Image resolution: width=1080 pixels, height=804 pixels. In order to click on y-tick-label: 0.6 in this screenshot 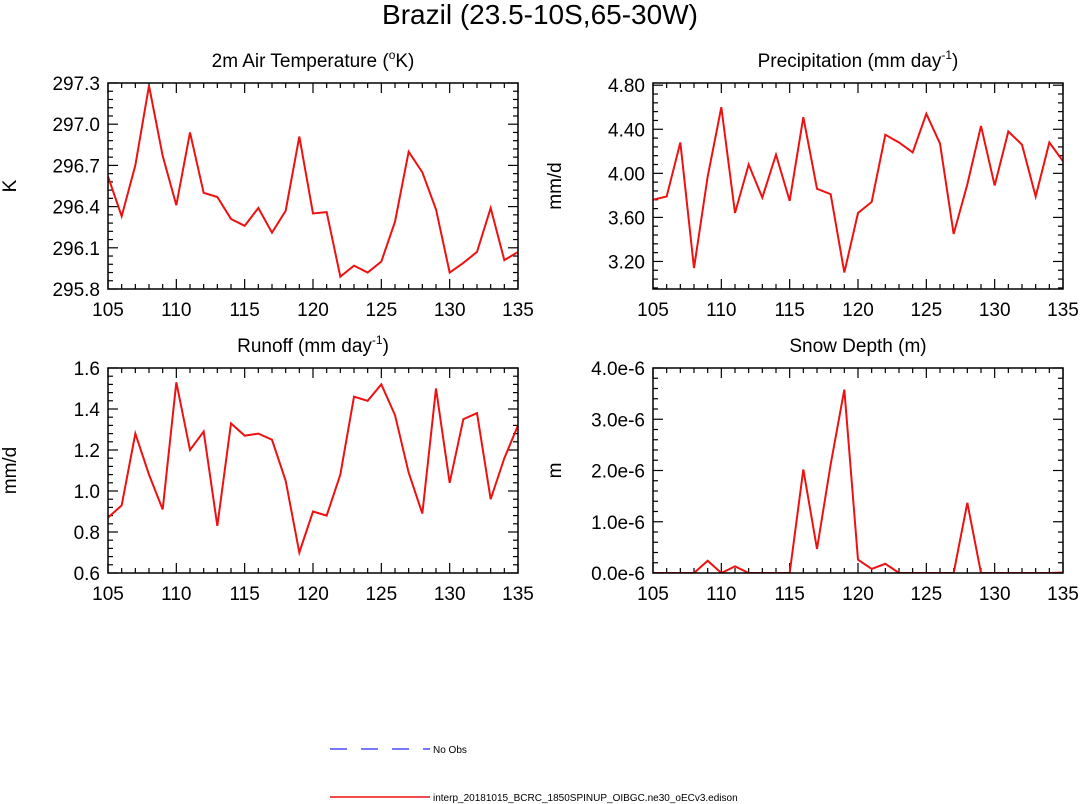, I will do `click(87, 574)`.